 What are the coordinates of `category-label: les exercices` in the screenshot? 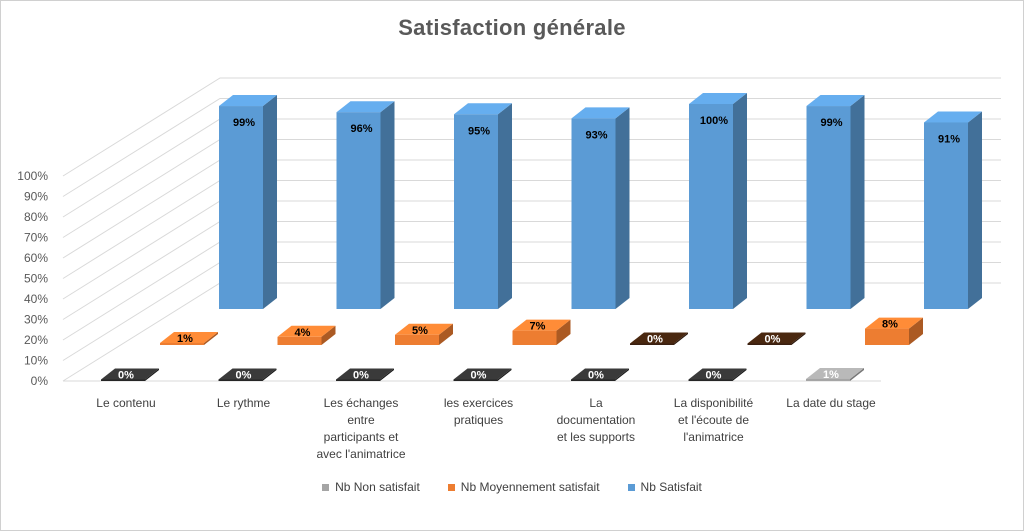 It's located at (478, 403).